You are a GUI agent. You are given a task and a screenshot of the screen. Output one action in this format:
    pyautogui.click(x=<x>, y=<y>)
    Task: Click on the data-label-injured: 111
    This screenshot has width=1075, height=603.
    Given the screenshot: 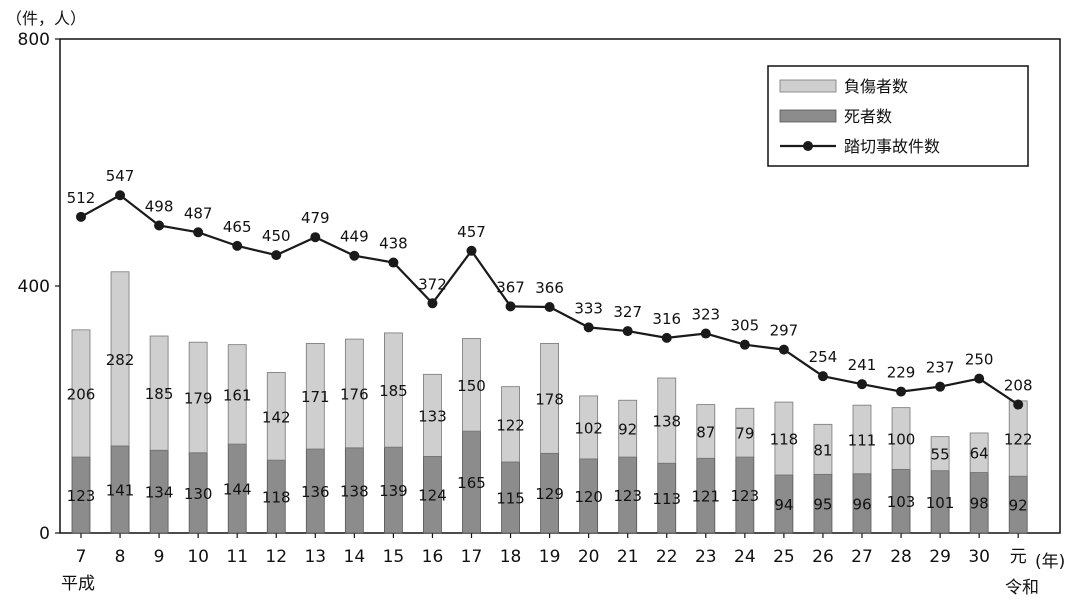 What is the action you would take?
    pyautogui.click(x=862, y=440)
    